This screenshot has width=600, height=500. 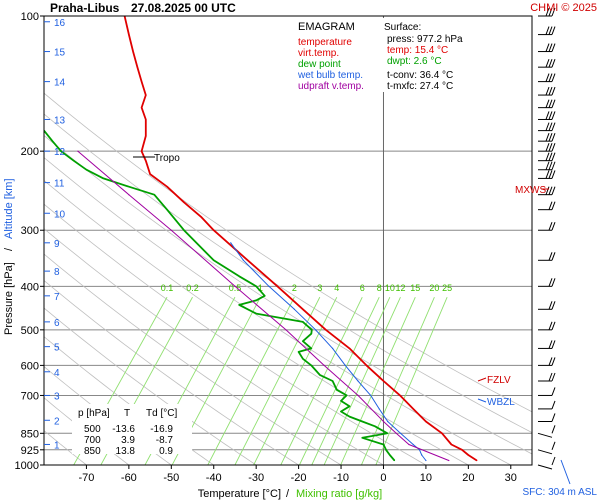 What do you see at coordinates (183, 8) in the screenshot?
I see `chart-datetime: 27.08.2025 00 UTC` at bounding box center [183, 8].